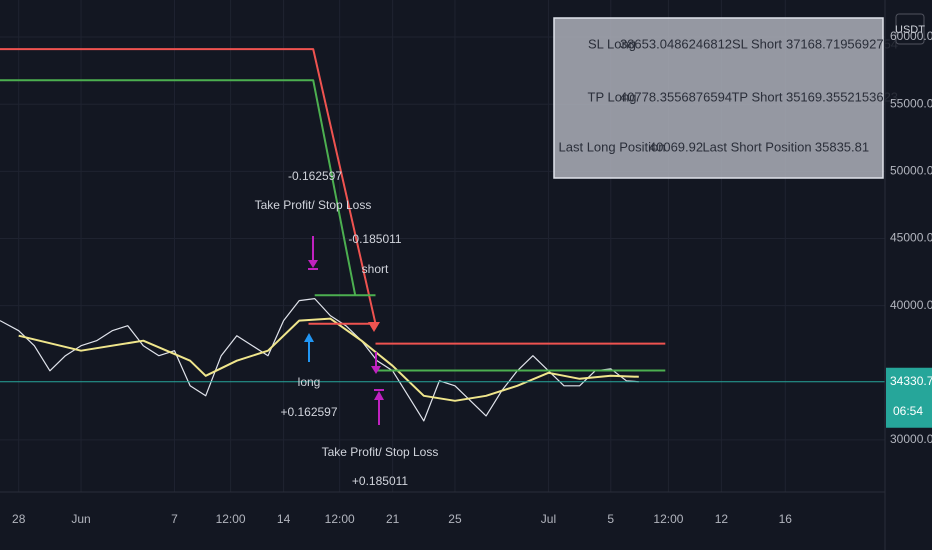 The width and height of the screenshot is (932, 550). Describe the element at coordinates (610, 519) in the screenshot. I see `x-tick-label: 5` at that location.